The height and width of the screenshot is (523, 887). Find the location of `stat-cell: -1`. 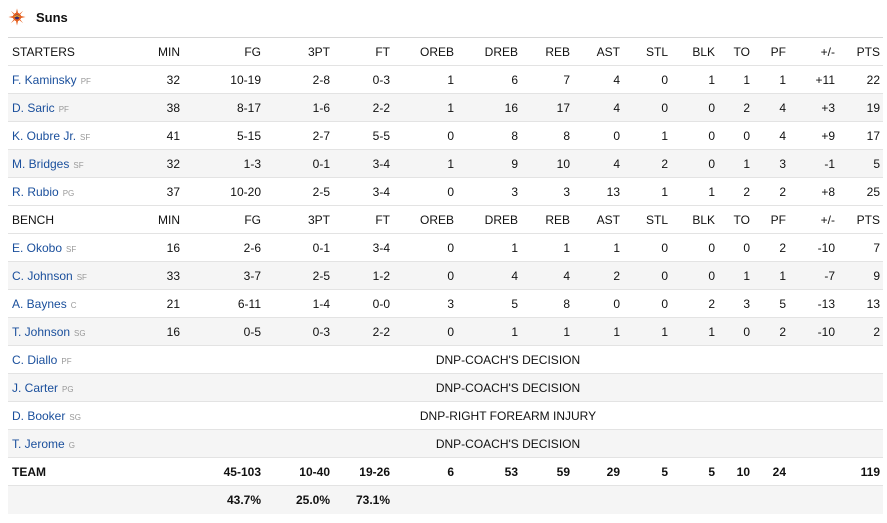

stat-cell: -1 is located at coordinates (810, 163).